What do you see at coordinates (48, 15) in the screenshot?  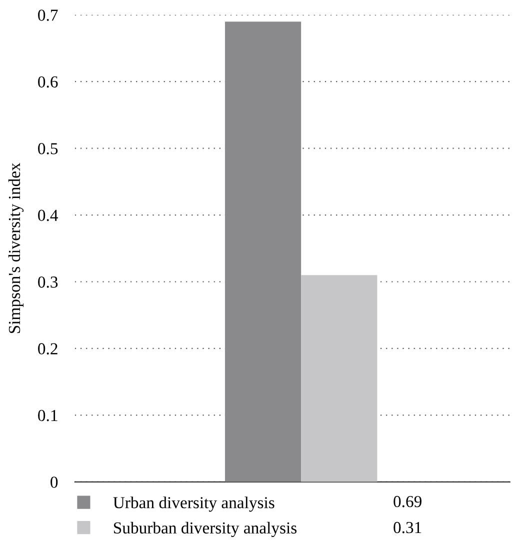 I see `y-tick-label: 0.7` at bounding box center [48, 15].